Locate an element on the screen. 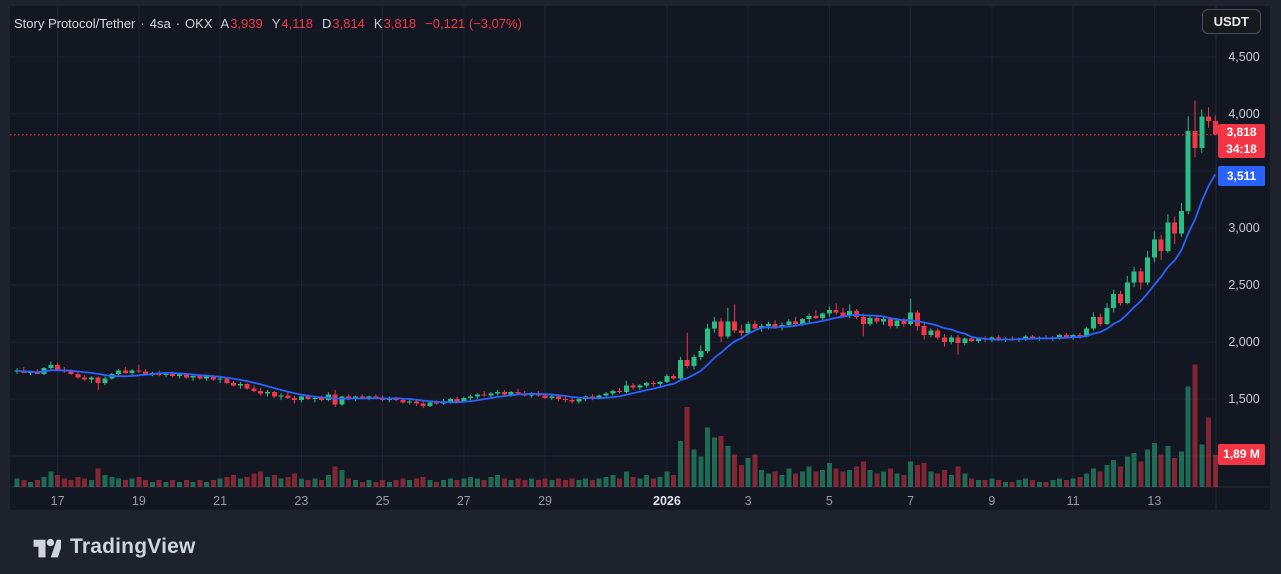 This screenshot has width=1281, height=574. price-axis-label: 1,500 is located at coordinates (1243, 399).